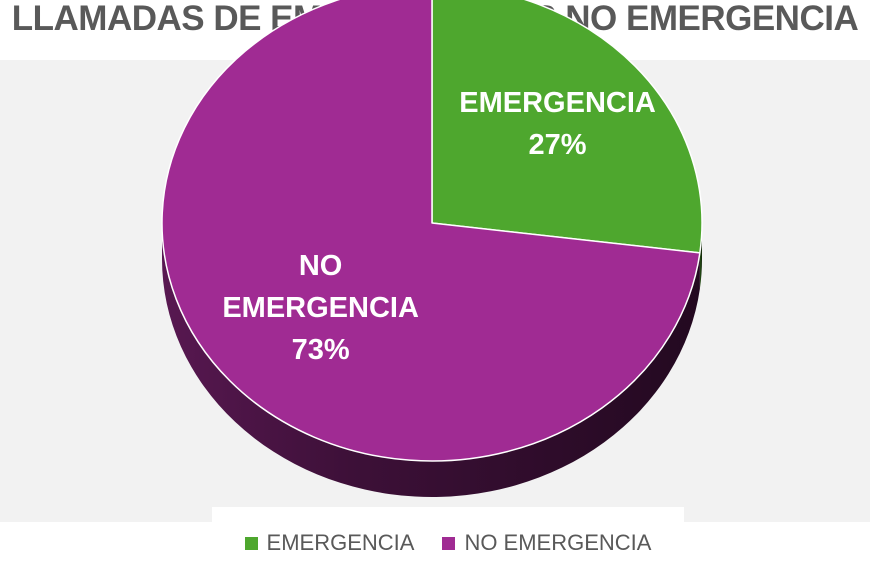 The width and height of the screenshot is (870, 579). Describe the element at coordinates (558, 145) in the screenshot. I see `data-label-value-emergencia: 27%` at that location.